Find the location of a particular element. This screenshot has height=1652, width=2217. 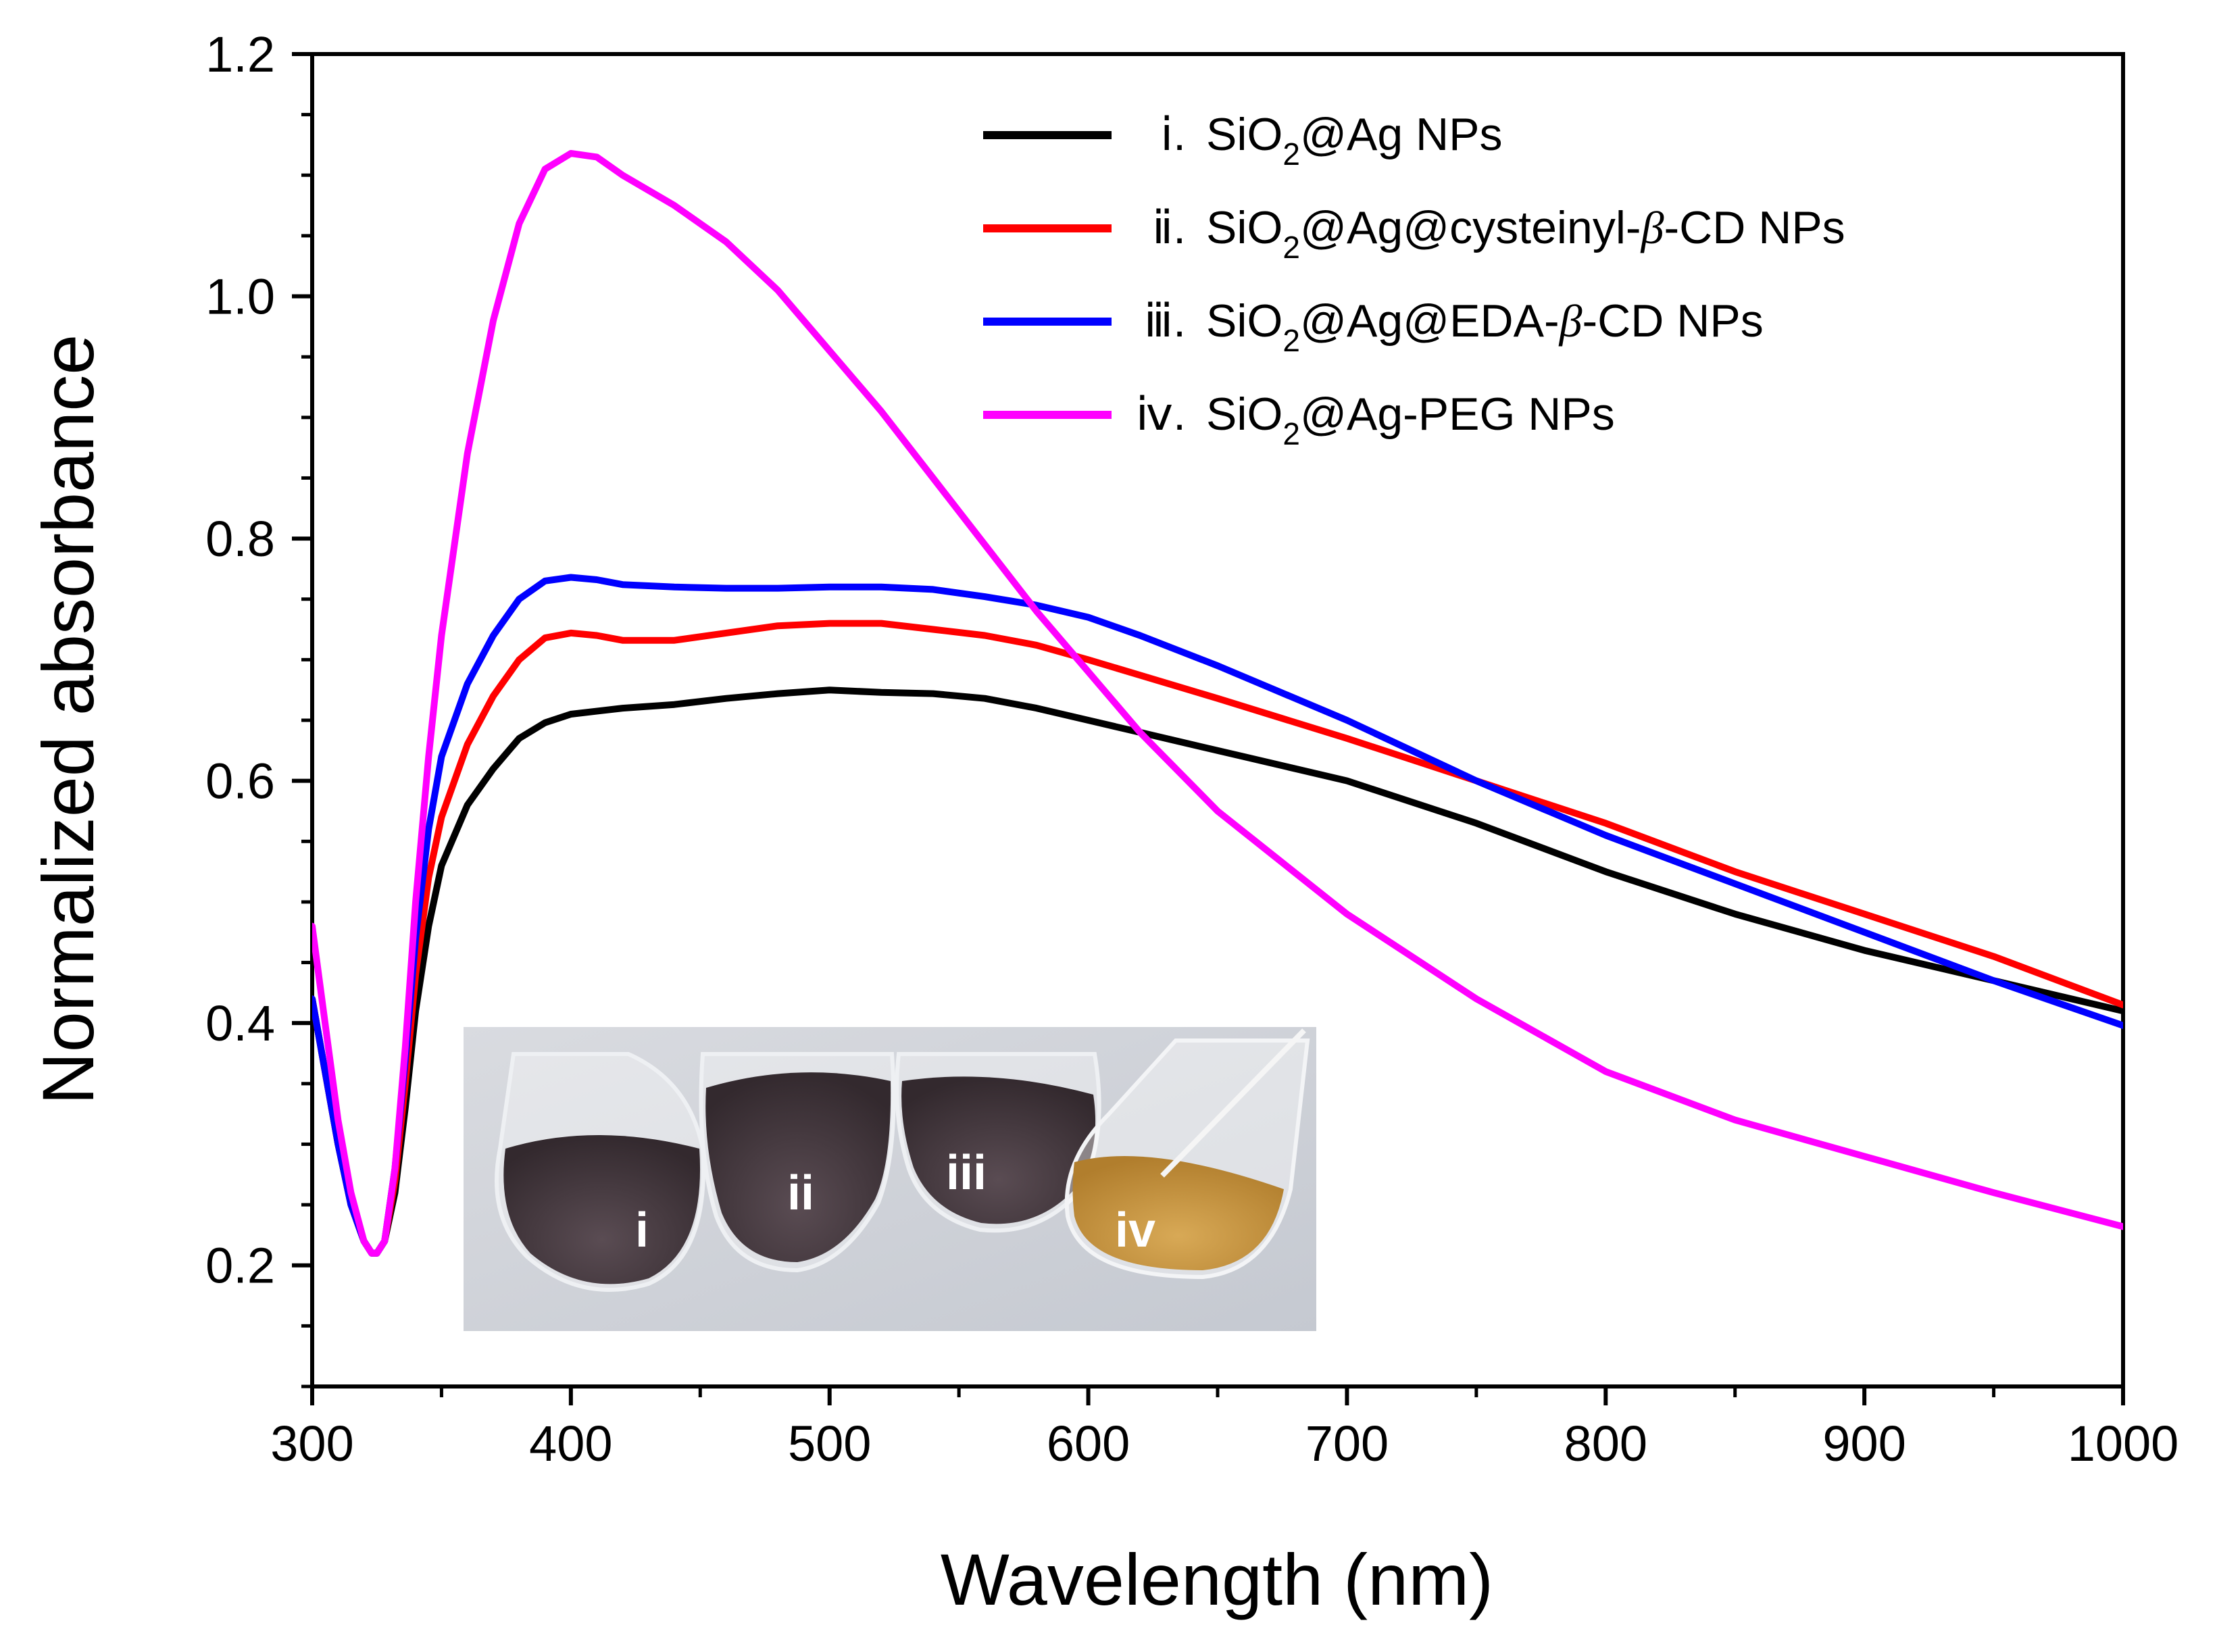

tube-label-i: i is located at coordinates (642, 1230).